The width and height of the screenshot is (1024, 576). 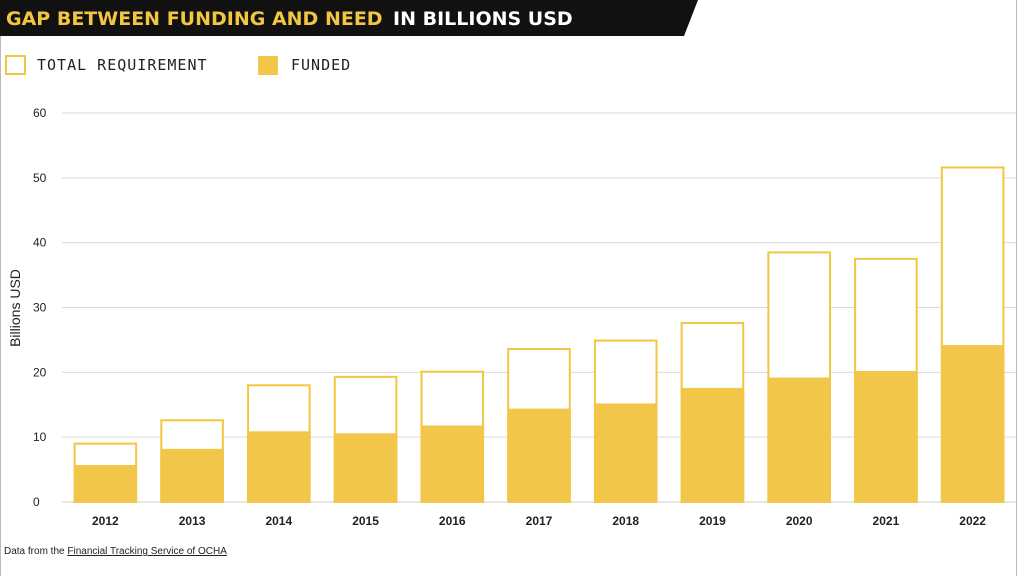 What do you see at coordinates (972, 423) in the screenshot?
I see `bar-funded-2022` at bounding box center [972, 423].